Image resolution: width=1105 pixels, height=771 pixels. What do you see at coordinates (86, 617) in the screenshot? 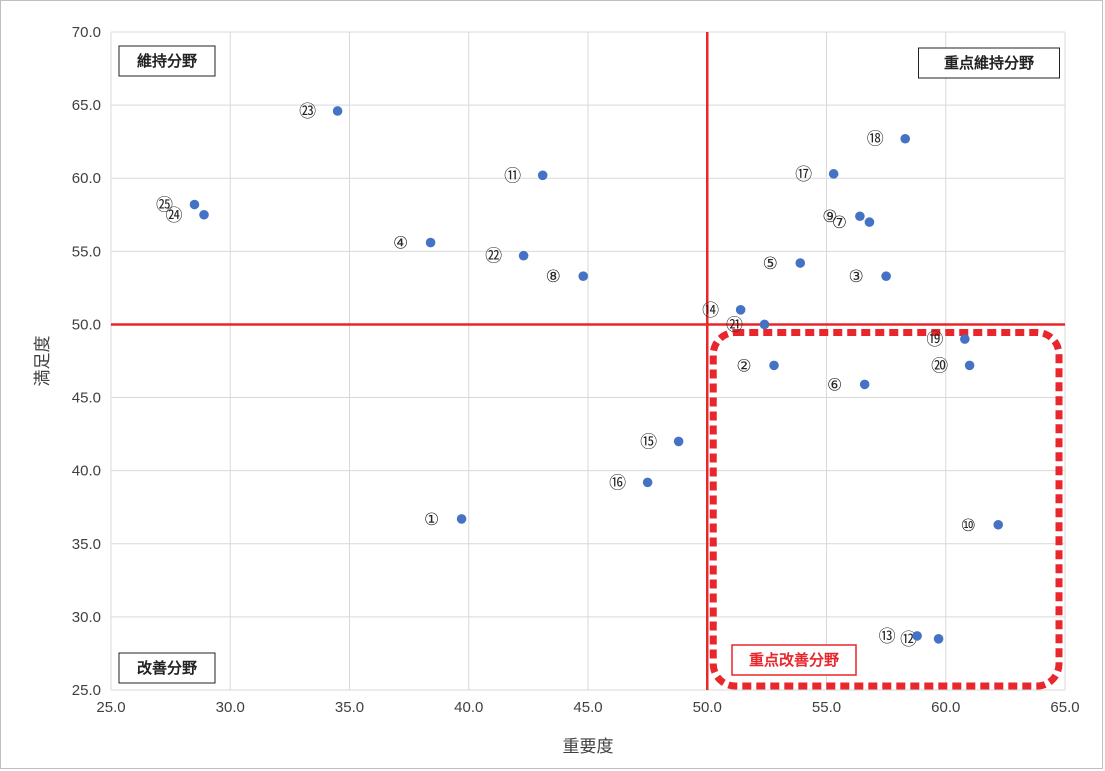
I see `y-tick-label: 30.0` at bounding box center [86, 617].